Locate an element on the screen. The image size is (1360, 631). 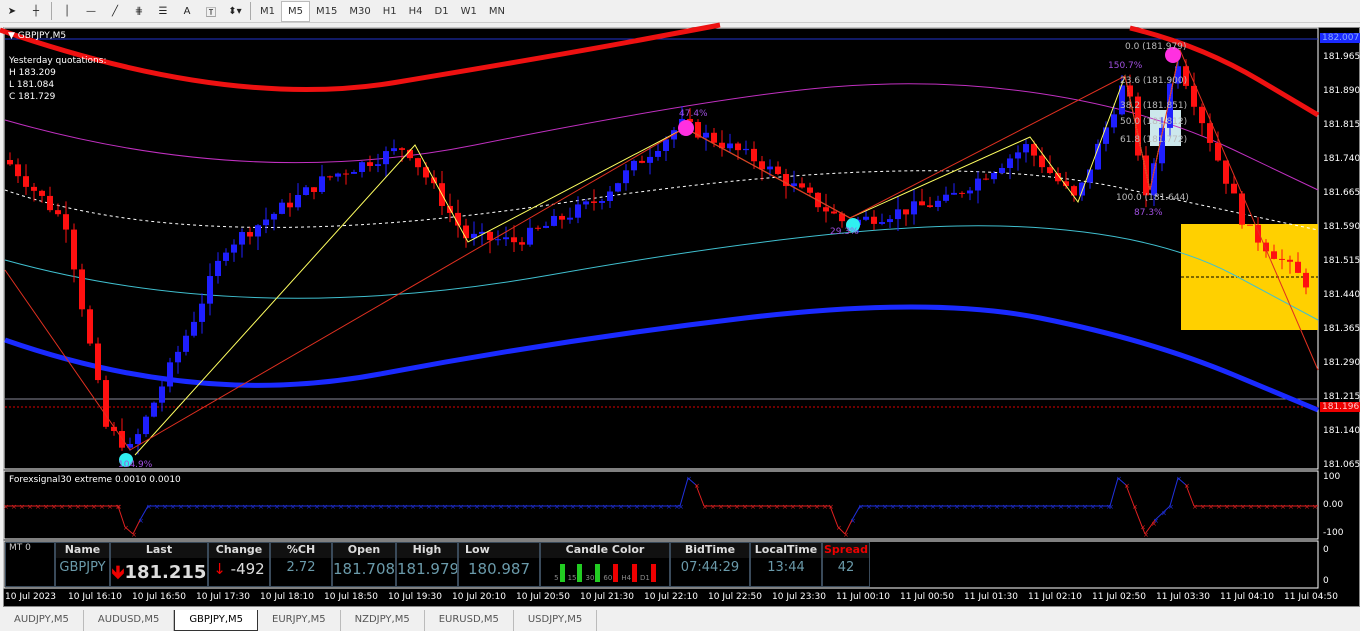
fibonacci-fan-icon: ⋕ is located at coordinates (139, 11).